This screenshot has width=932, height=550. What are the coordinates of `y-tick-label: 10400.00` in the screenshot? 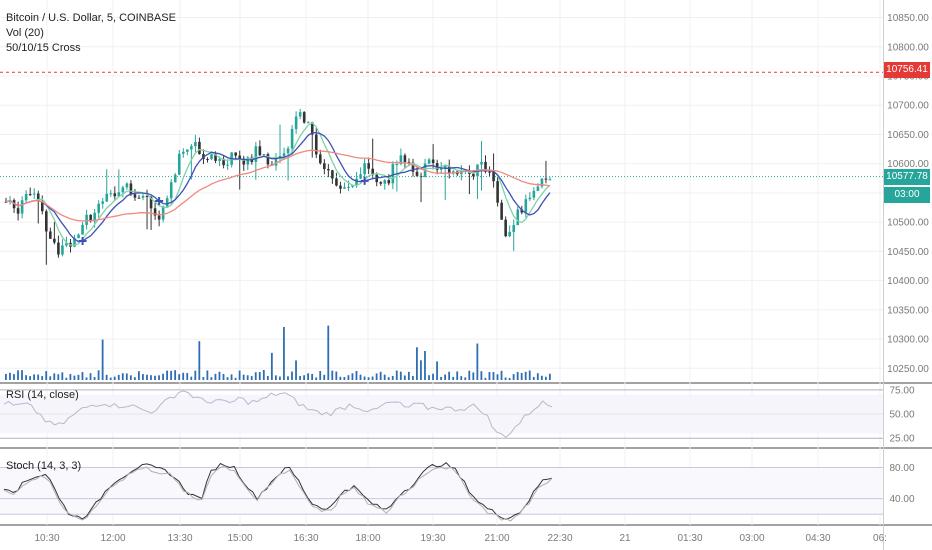 It's located at (908, 281).